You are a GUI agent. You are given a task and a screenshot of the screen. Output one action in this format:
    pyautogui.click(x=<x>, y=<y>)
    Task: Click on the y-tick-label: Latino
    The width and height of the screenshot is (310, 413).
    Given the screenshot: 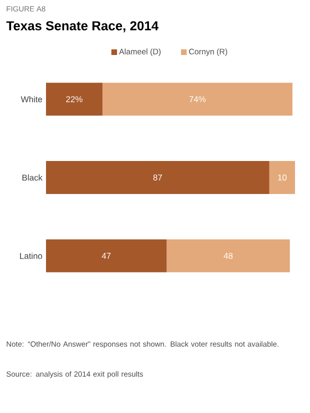 What is the action you would take?
    pyautogui.click(x=31, y=255)
    